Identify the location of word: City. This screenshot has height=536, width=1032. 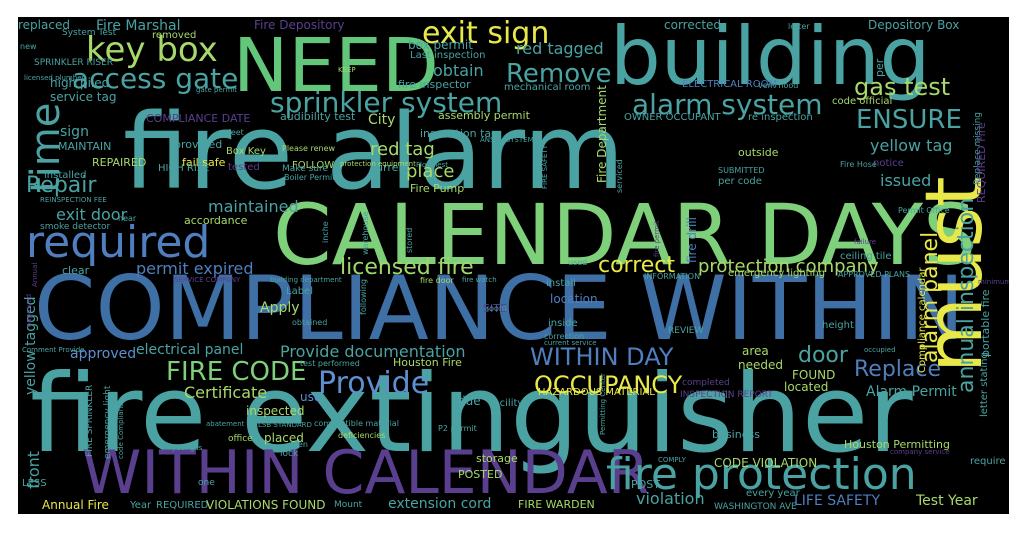
(382, 120).